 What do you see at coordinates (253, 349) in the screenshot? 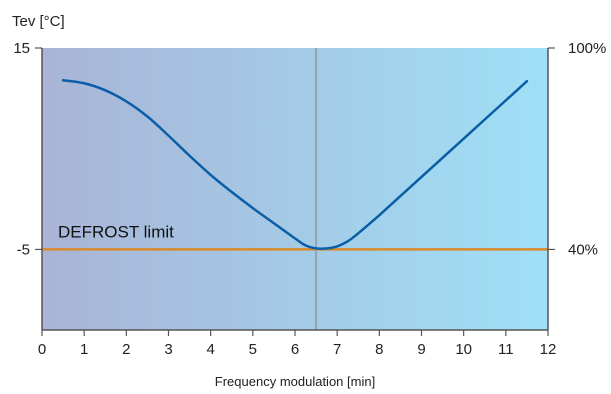
I see `x-tick-label: 5` at bounding box center [253, 349].